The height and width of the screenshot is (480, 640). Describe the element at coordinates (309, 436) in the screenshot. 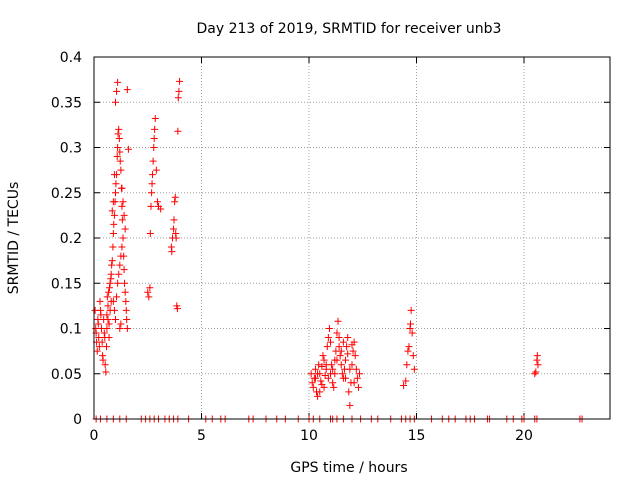

I see `x-tick-label: 10` at that location.